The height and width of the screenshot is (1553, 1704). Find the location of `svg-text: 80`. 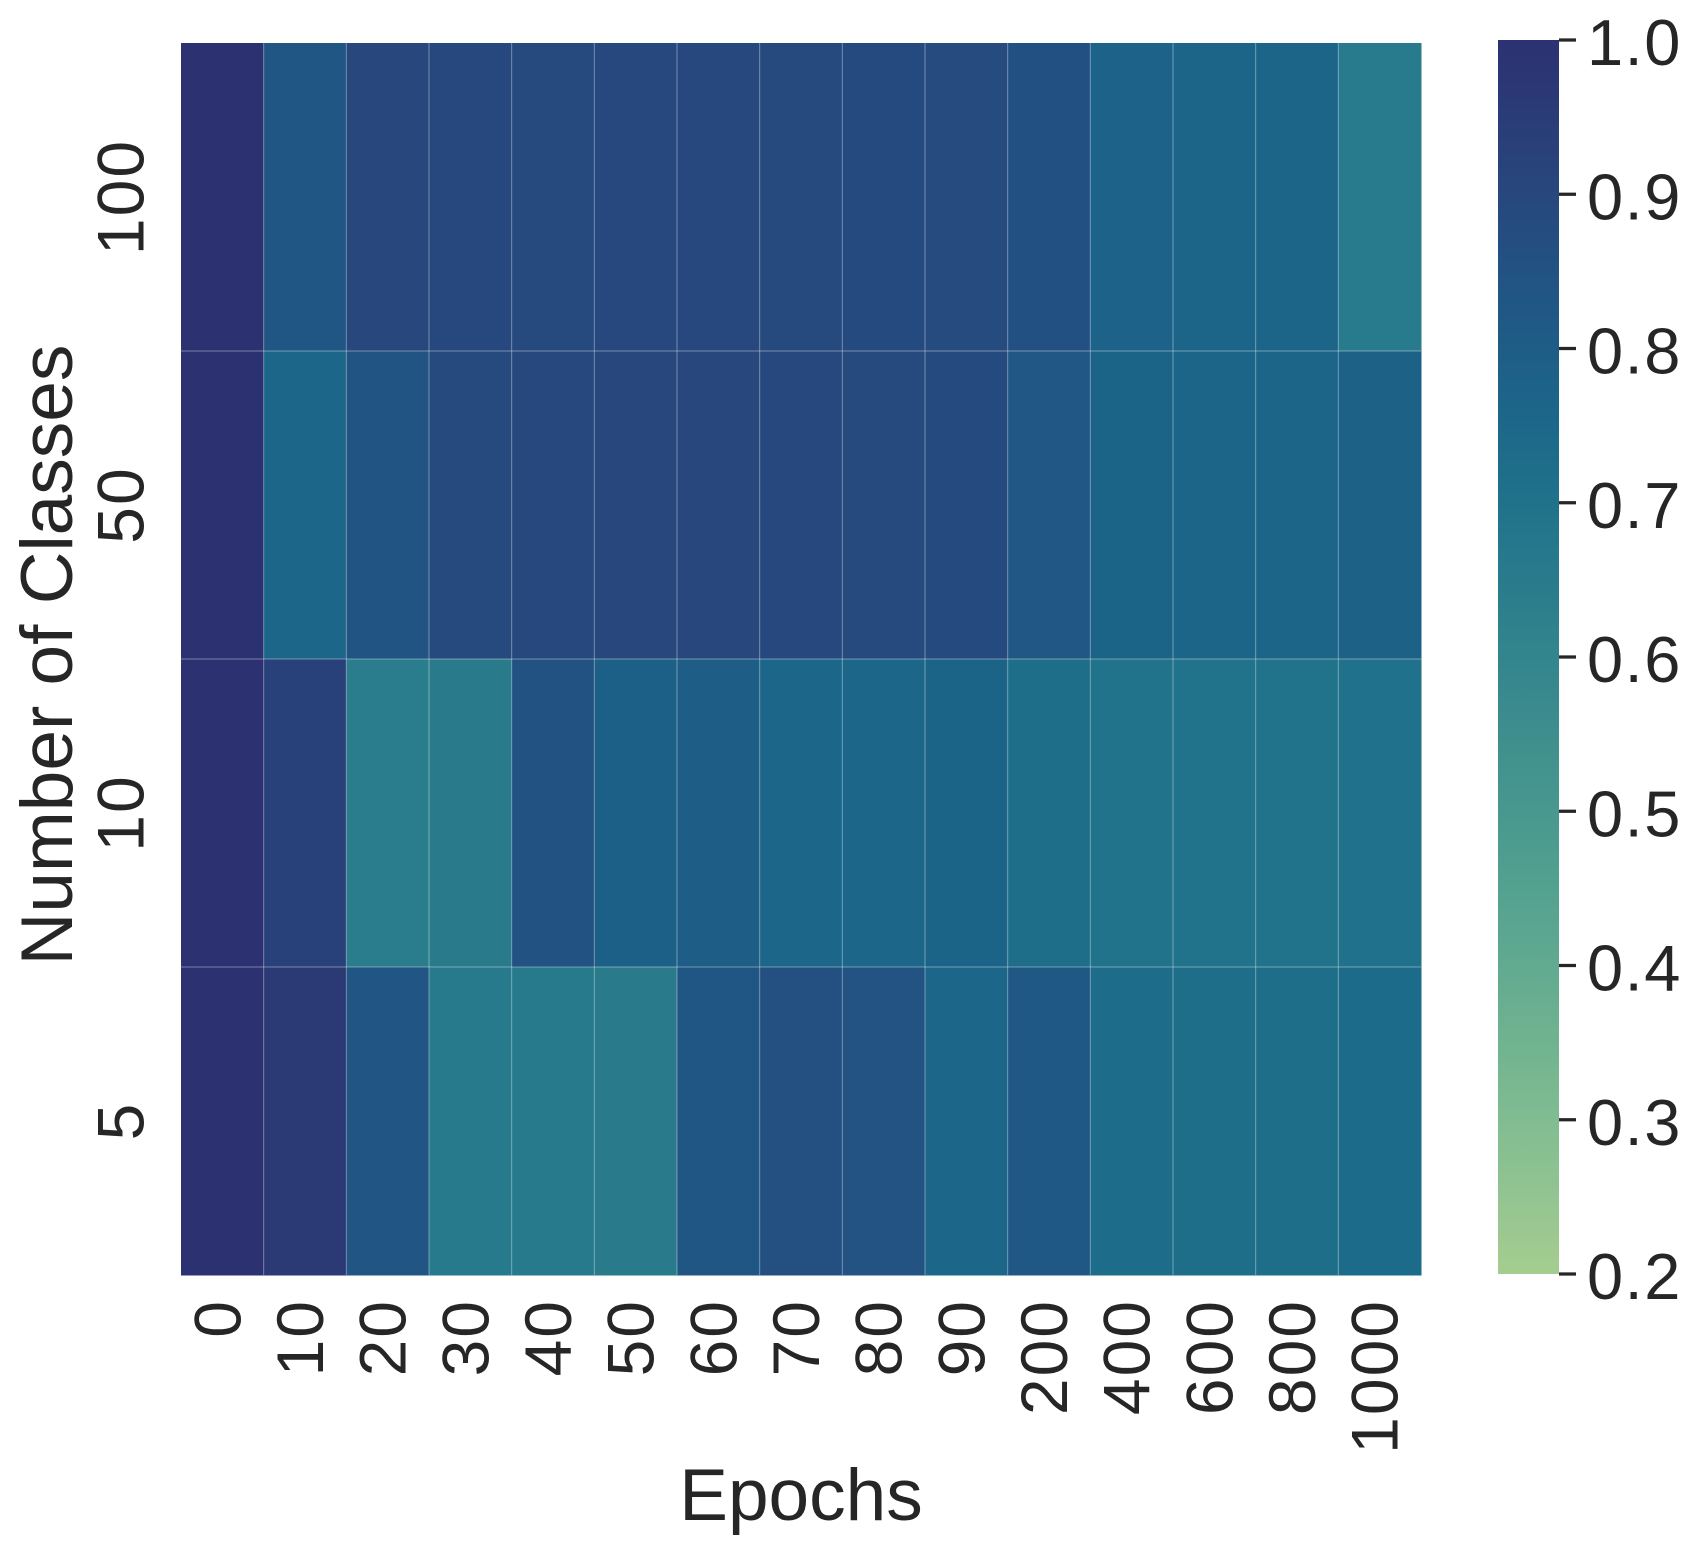

svg-text: 80 is located at coordinates (879, 1337).